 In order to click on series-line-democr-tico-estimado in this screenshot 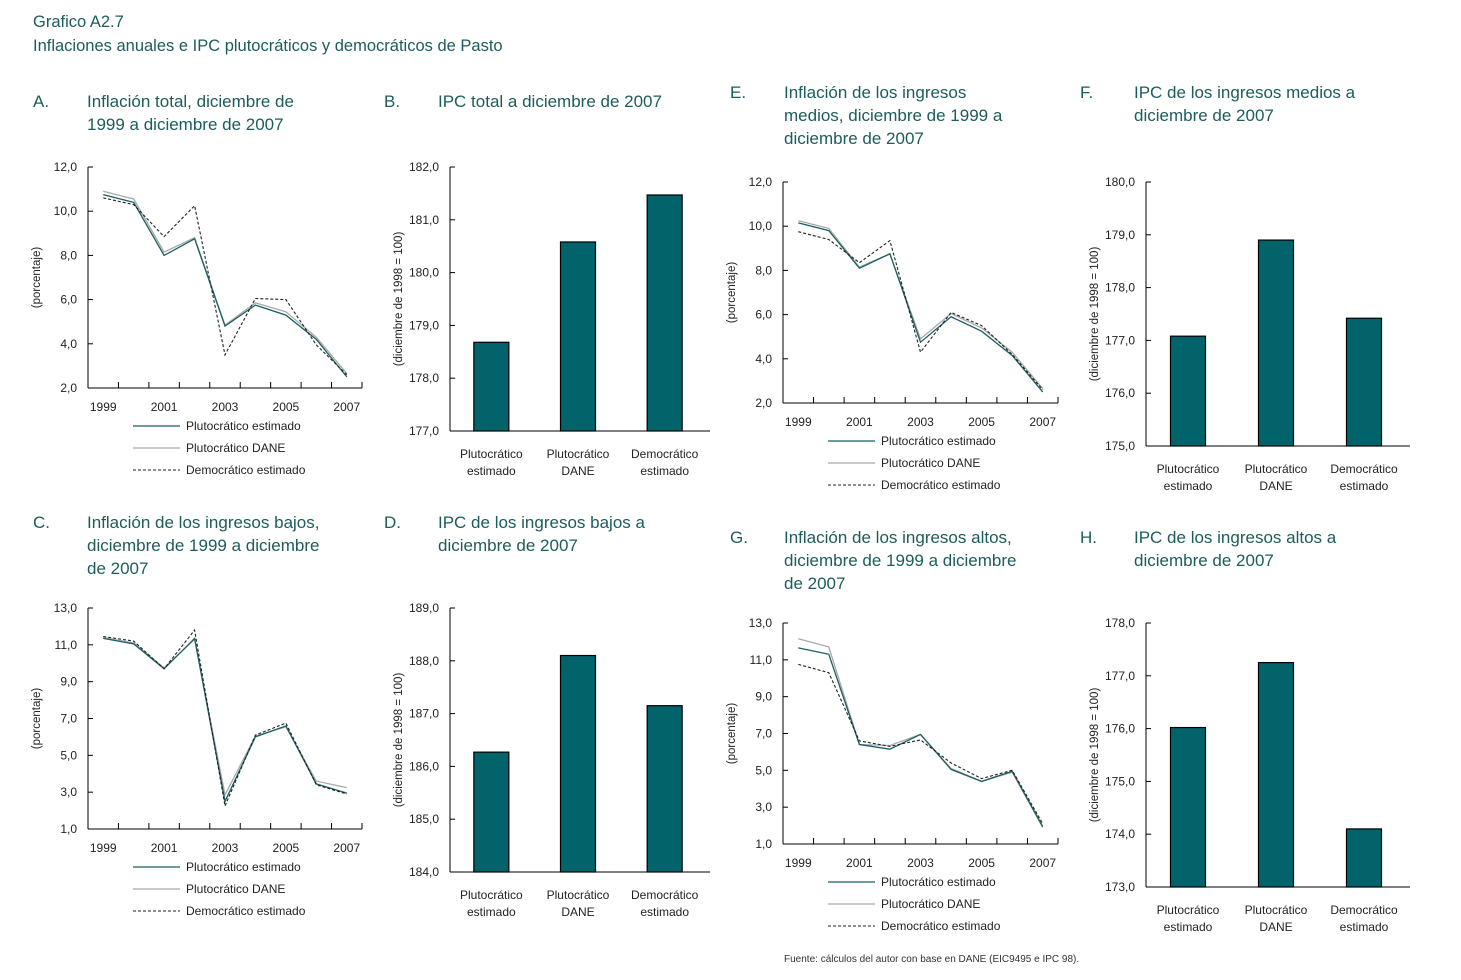, I will do `click(225, 286)`.